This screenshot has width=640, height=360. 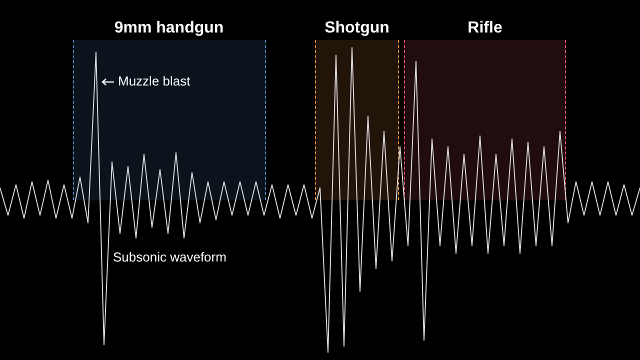 I want to click on annotation: Subsonic waveform, so click(x=169, y=257).